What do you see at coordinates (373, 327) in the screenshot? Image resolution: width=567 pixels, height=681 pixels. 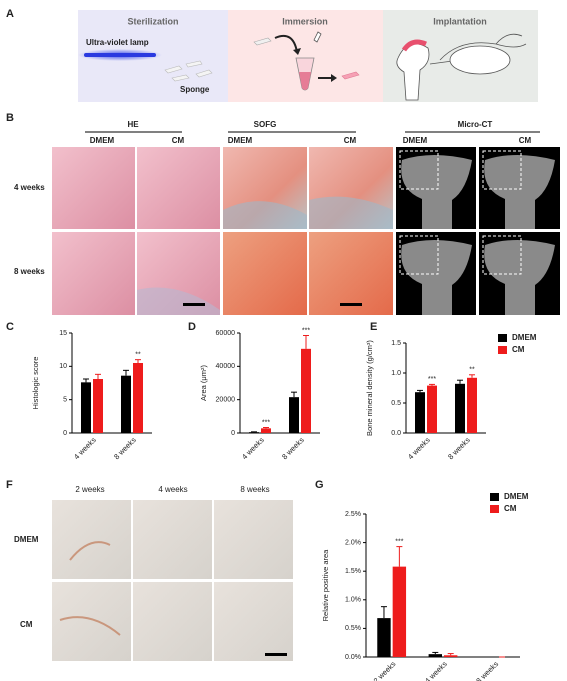 I see `panel-label: E` at bounding box center [373, 327].